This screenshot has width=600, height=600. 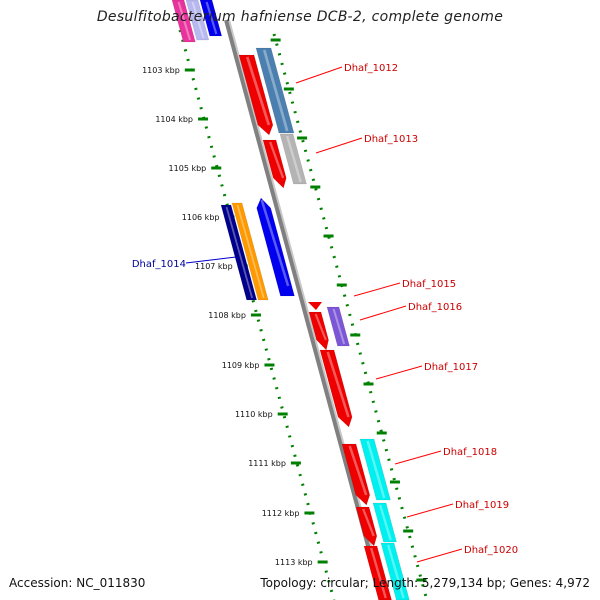 I want to click on gene-label-dhaf-1020: Dhaf_1020, so click(x=491, y=550).